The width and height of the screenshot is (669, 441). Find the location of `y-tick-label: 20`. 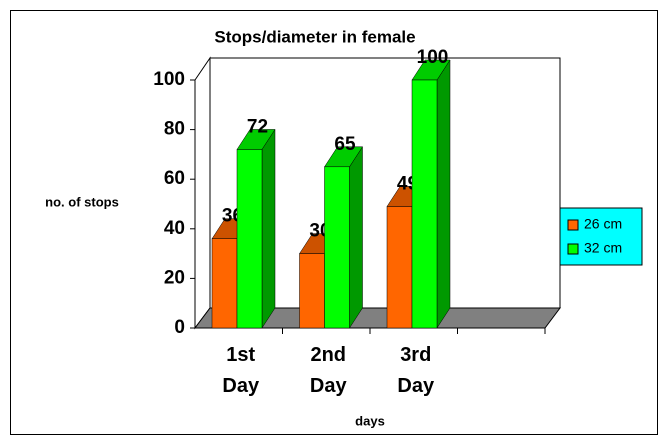

y-tick-label: 20 is located at coordinates (174, 277).